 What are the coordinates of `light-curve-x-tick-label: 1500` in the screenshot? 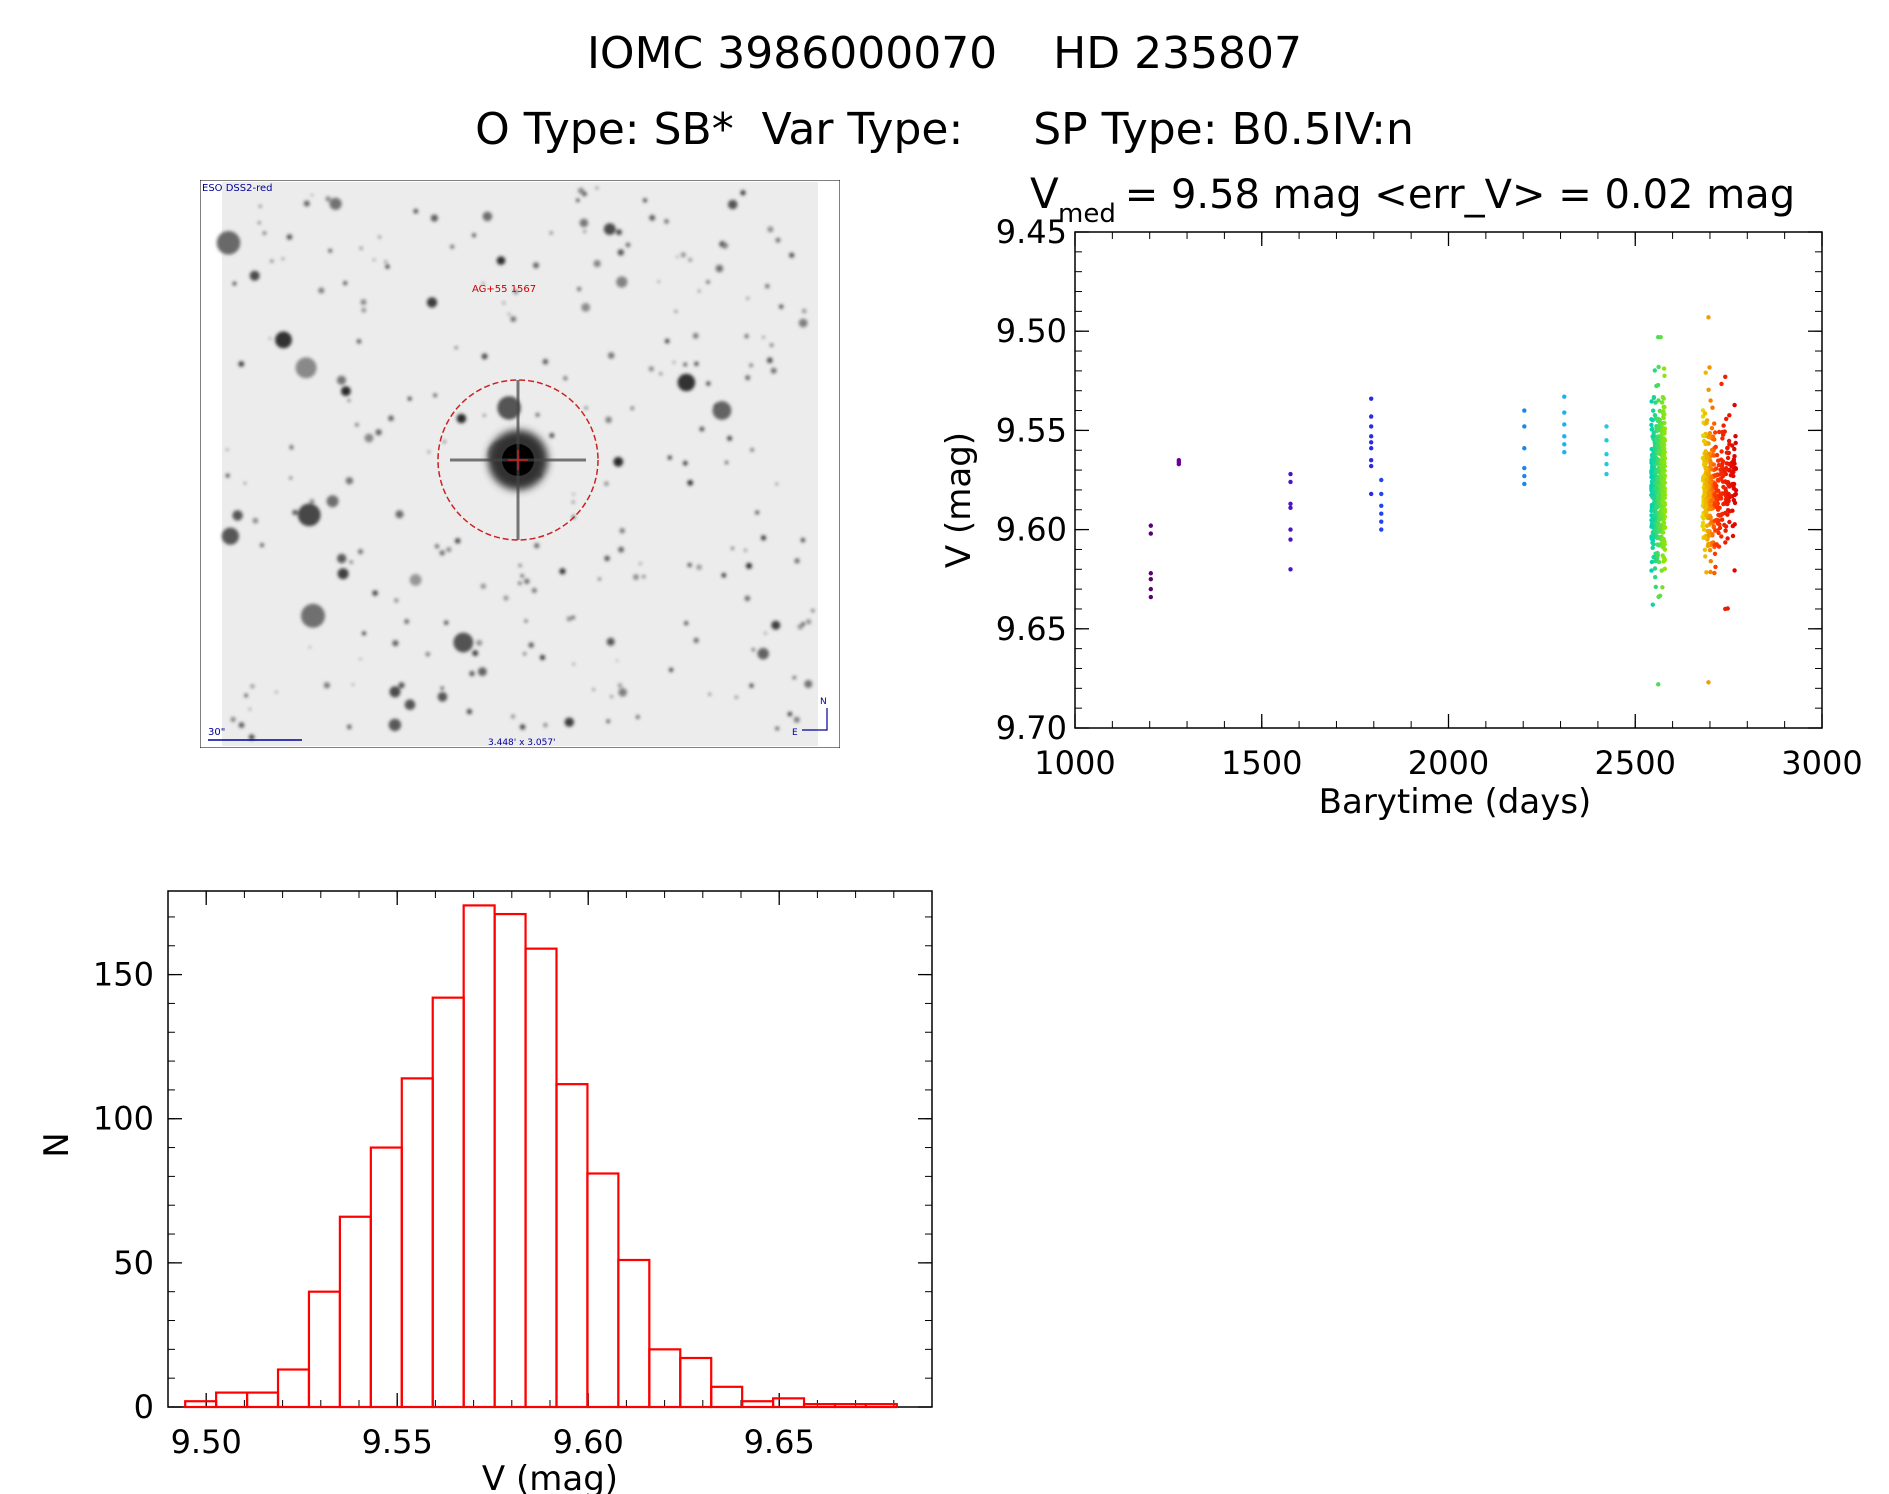 It's located at (1261, 763).